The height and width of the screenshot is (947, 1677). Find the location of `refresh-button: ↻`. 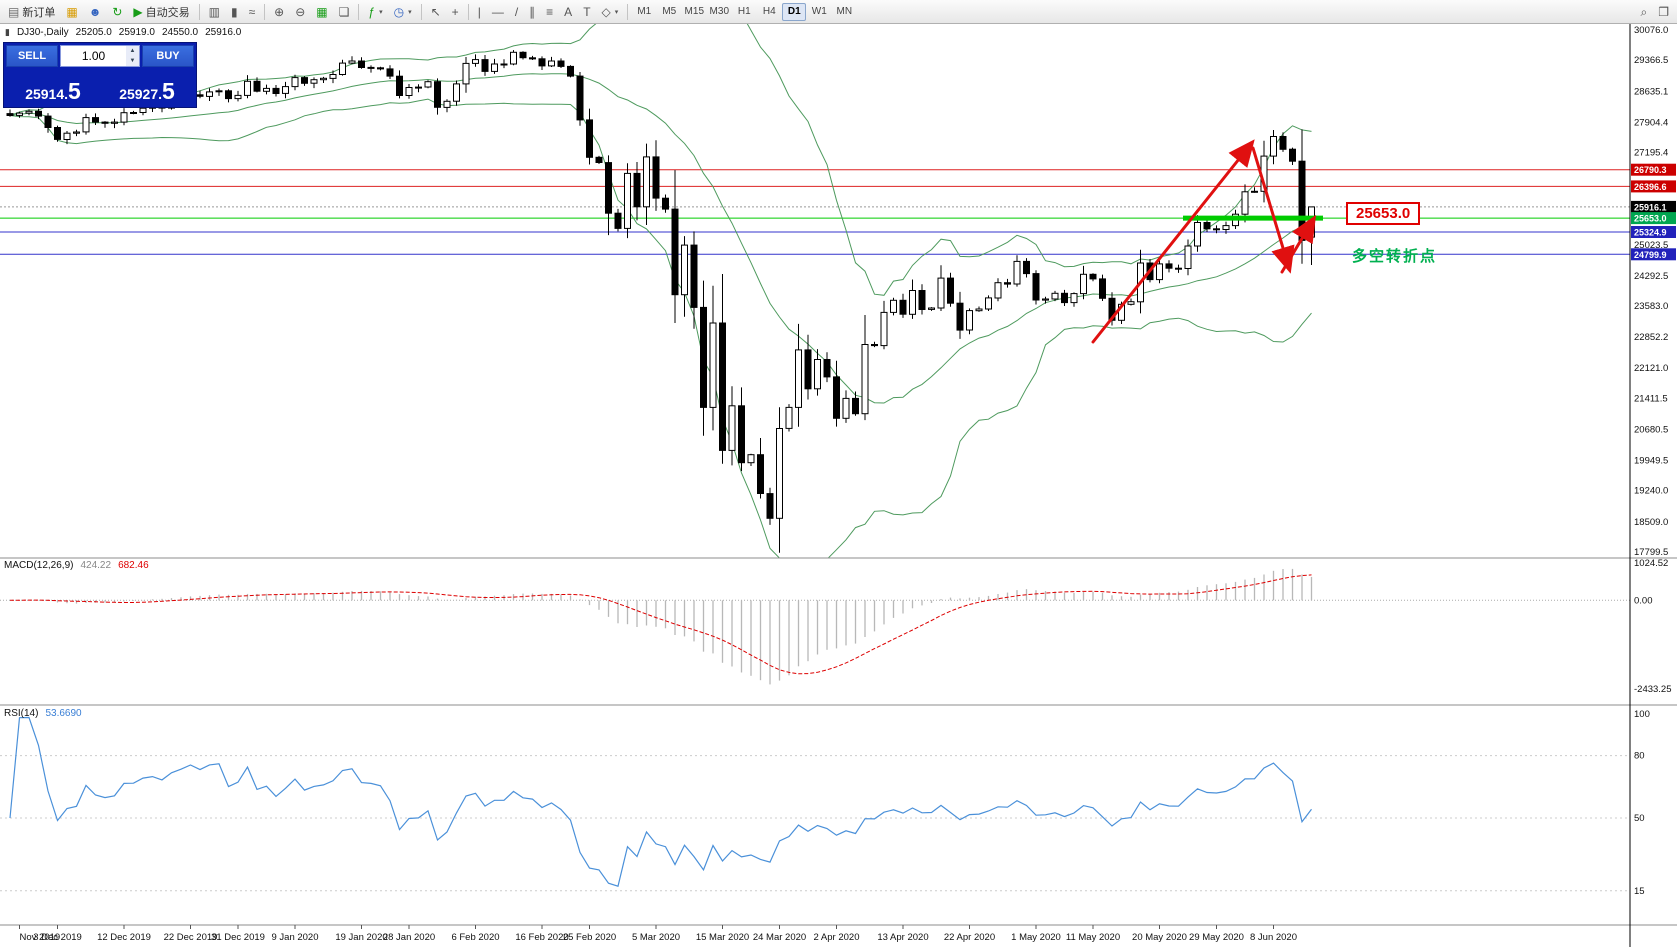

refresh-button: ↻ is located at coordinates (117, 12).